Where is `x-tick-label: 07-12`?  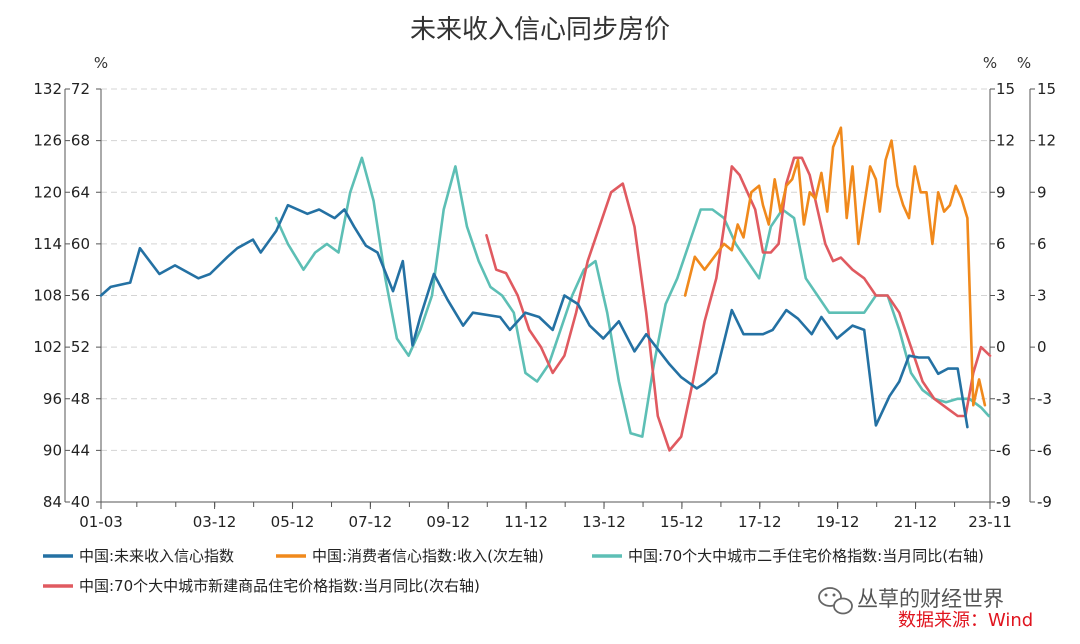
x-tick-label: 07-12 is located at coordinates (371, 522).